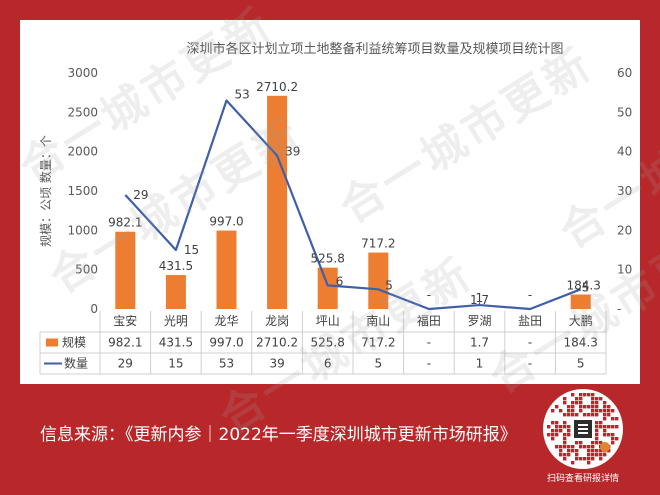 Image resolution: width=660 pixels, height=495 pixels. Describe the element at coordinates (277, 321) in the screenshot. I see `category-label: 龙岗` at that location.